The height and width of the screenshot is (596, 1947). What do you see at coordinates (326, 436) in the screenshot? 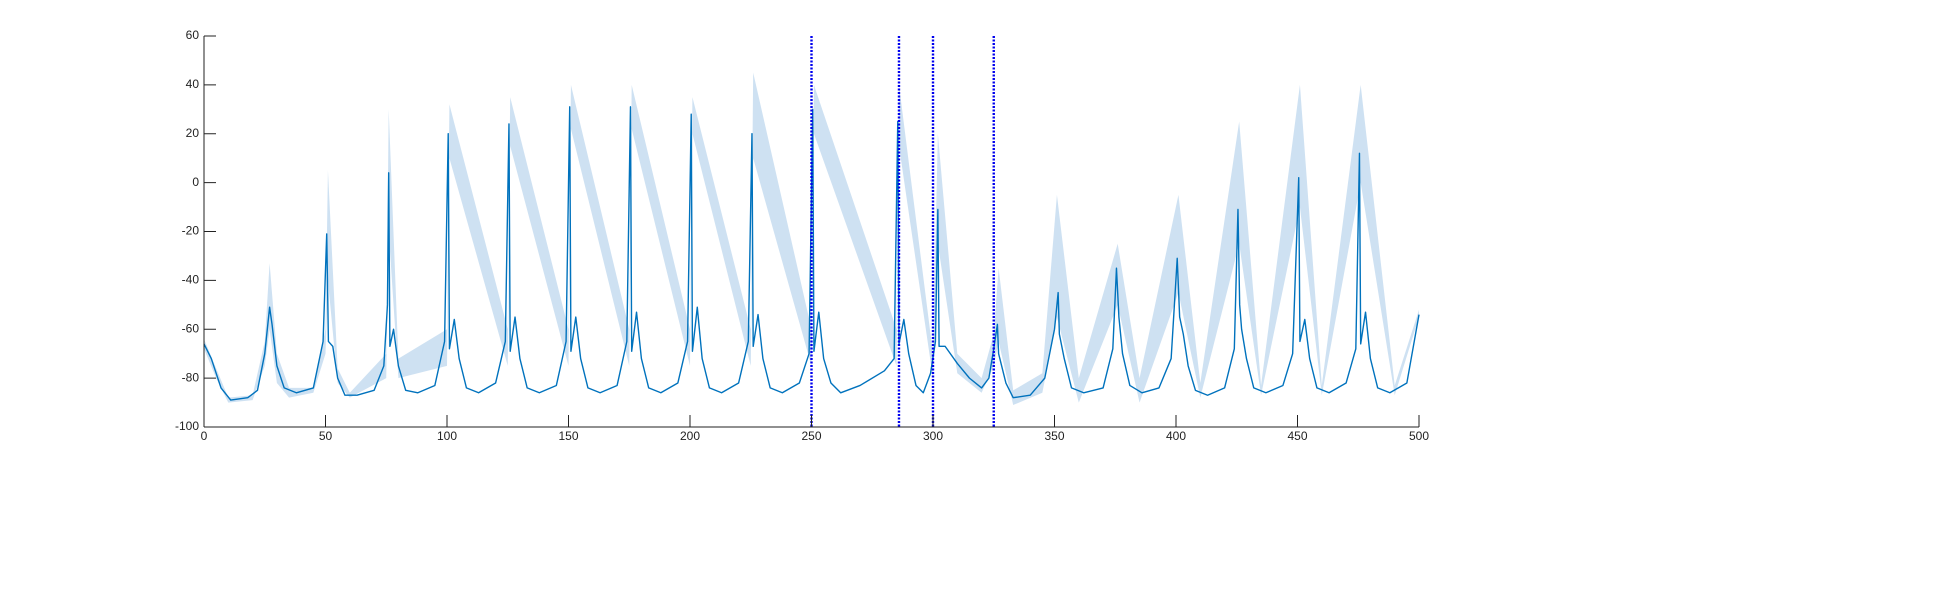
I see `x-tick-label: 50` at bounding box center [326, 436].